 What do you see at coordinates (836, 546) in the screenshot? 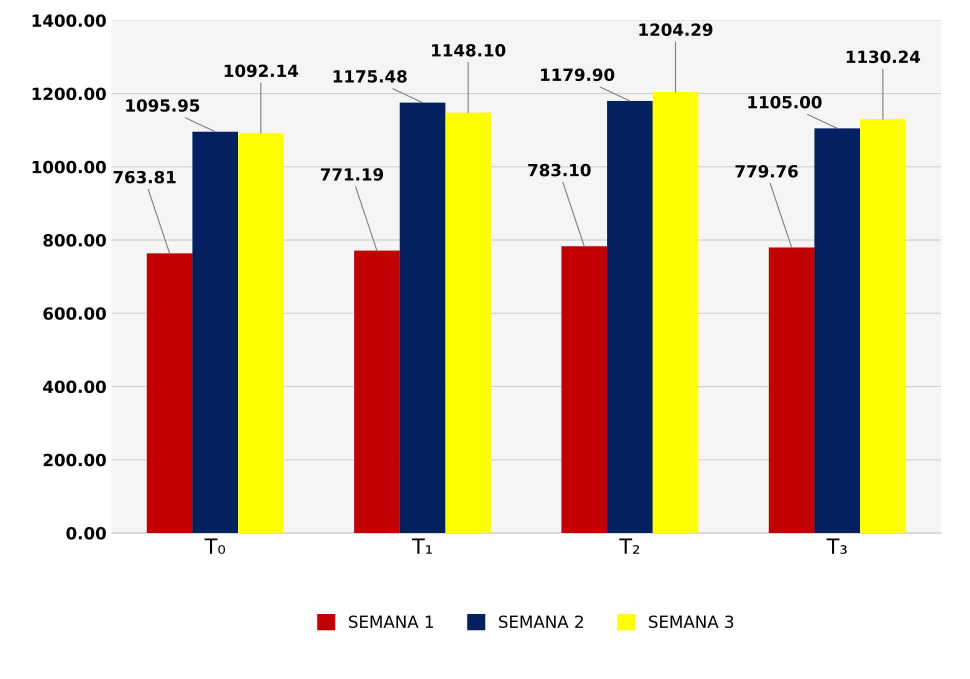
I see `x-tick-label: T₃` at bounding box center [836, 546].